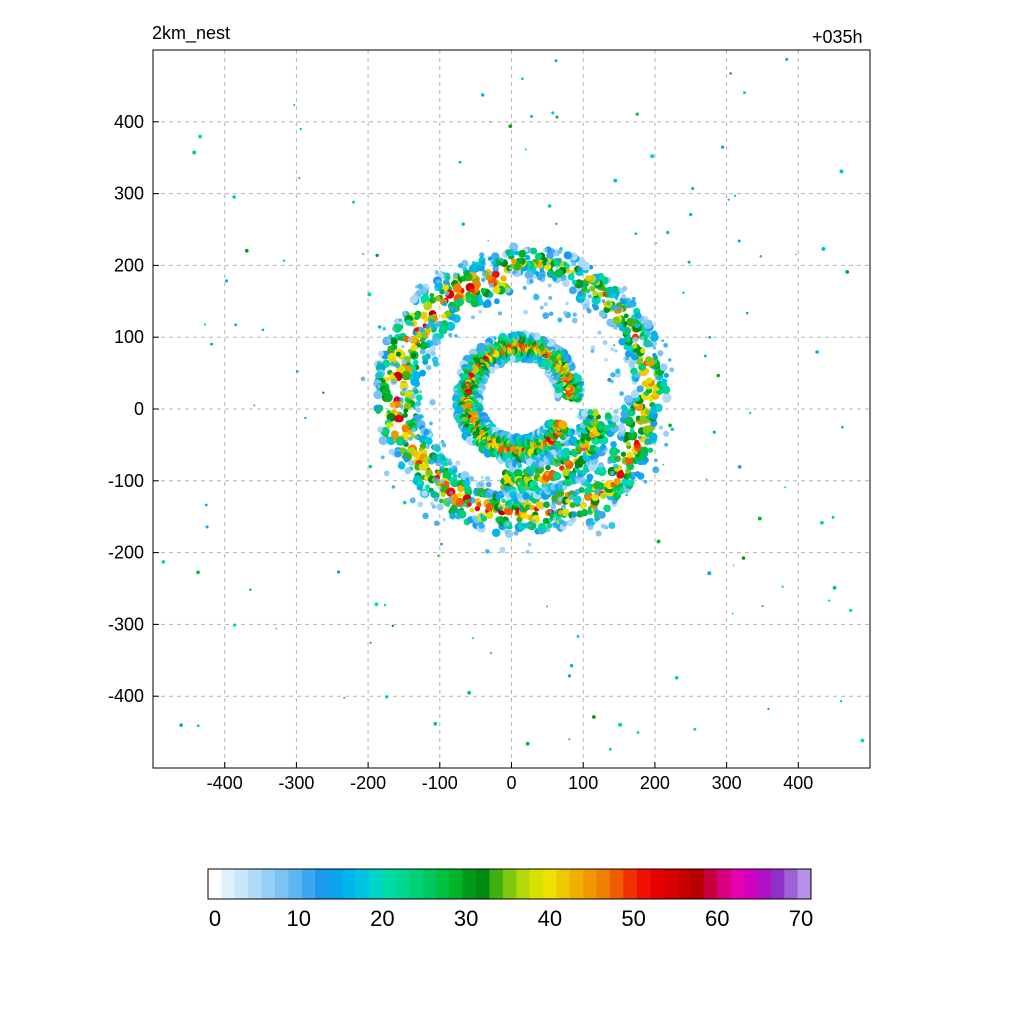 This screenshot has width=1024, height=1024. What do you see at coordinates (191, 33) in the screenshot?
I see `title-left: 2km_nest` at bounding box center [191, 33].